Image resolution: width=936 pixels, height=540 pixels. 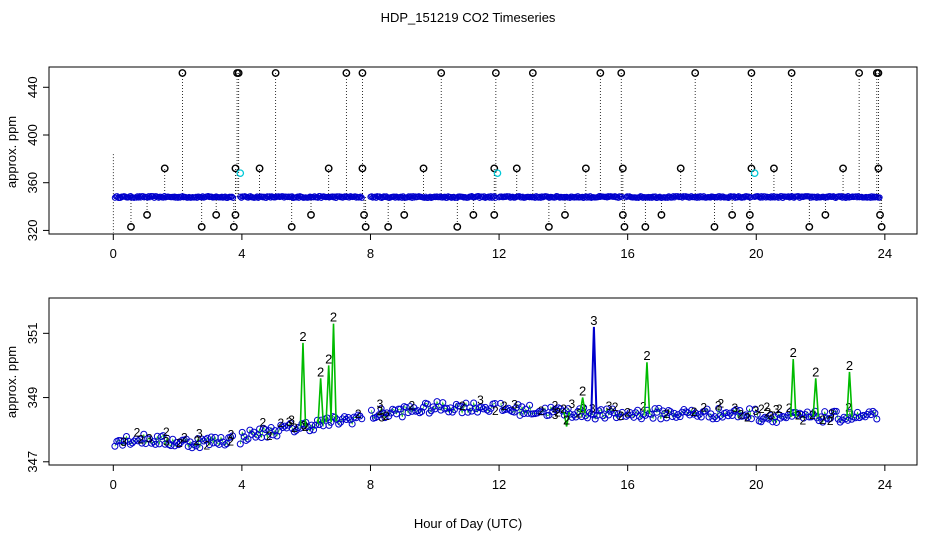 I want to click on spike-marker: 3, so click(x=593, y=320).